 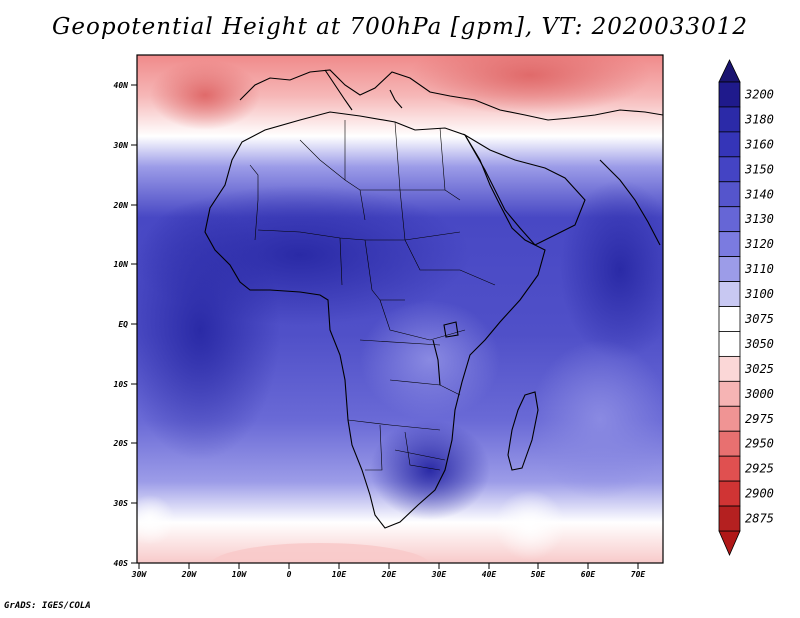 I want to click on colorbar-label-2975: 2975, so click(x=759, y=419).